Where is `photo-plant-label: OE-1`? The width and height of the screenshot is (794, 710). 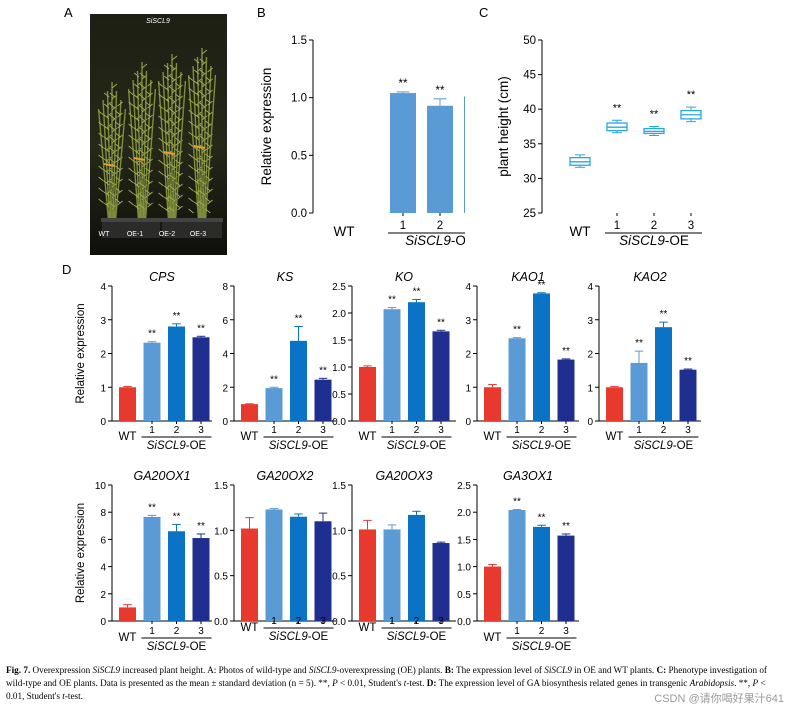
photo-plant-label: OE-1 is located at coordinates (135, 234).